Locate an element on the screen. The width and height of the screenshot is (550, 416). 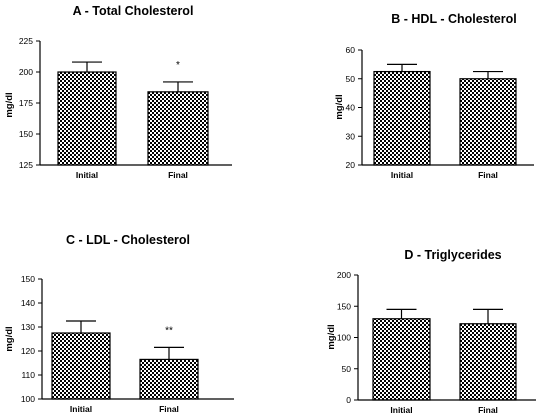
significance-mark: * is located at coordinates (178, 65).